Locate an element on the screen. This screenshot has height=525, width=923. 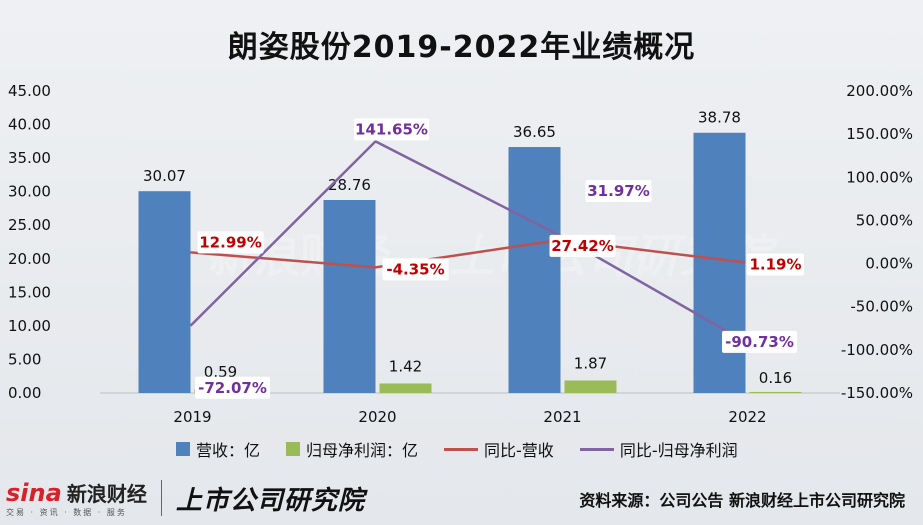
bar-label-revenue: 28.76 is located at coordinates (349, 185).